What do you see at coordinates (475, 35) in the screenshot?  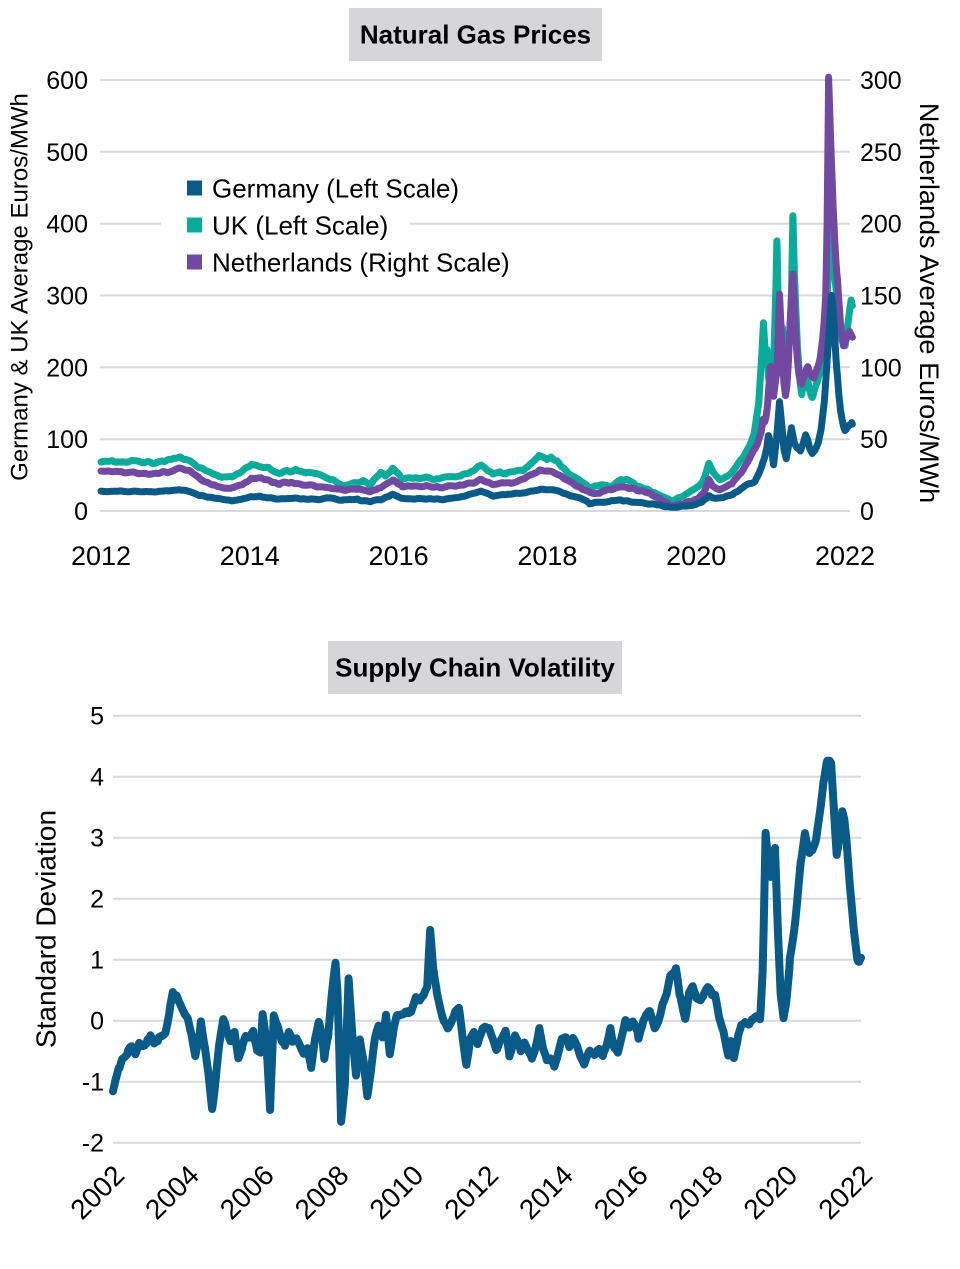 I see `svg-text: Natural Gas Prices` at bounding box center [475, 35].